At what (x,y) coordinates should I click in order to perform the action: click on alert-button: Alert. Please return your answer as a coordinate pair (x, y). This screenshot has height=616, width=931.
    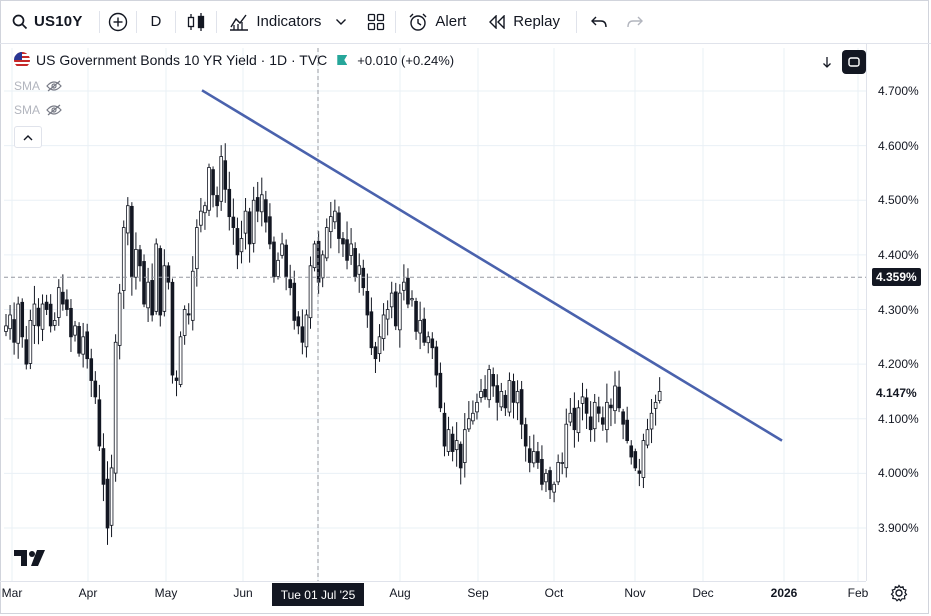
    Looking at the image, I should click on (435, 21).